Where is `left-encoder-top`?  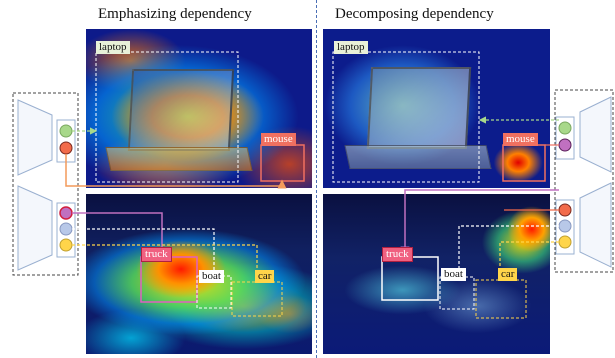 left-encoder-top is located at coordinates (35, 137).